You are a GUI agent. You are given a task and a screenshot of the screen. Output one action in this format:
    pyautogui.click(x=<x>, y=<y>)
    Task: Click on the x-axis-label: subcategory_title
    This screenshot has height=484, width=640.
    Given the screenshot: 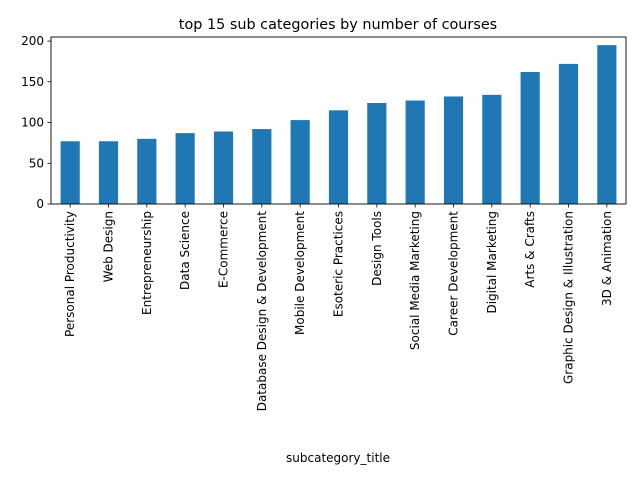 What is the action you would take?
    pyautogui.click(x=338, y=458)
    